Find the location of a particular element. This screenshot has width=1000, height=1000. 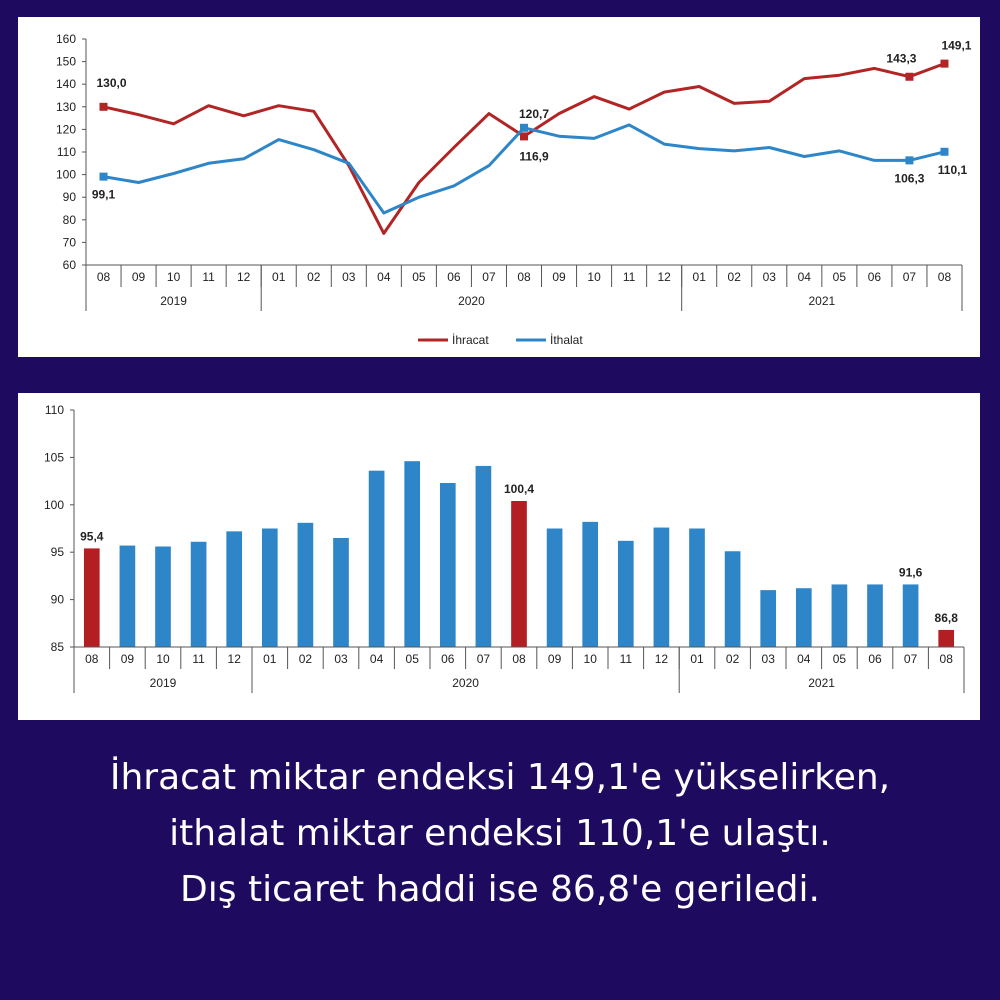

bar-data-label: 100,4 is located at coordinates (519, 489).